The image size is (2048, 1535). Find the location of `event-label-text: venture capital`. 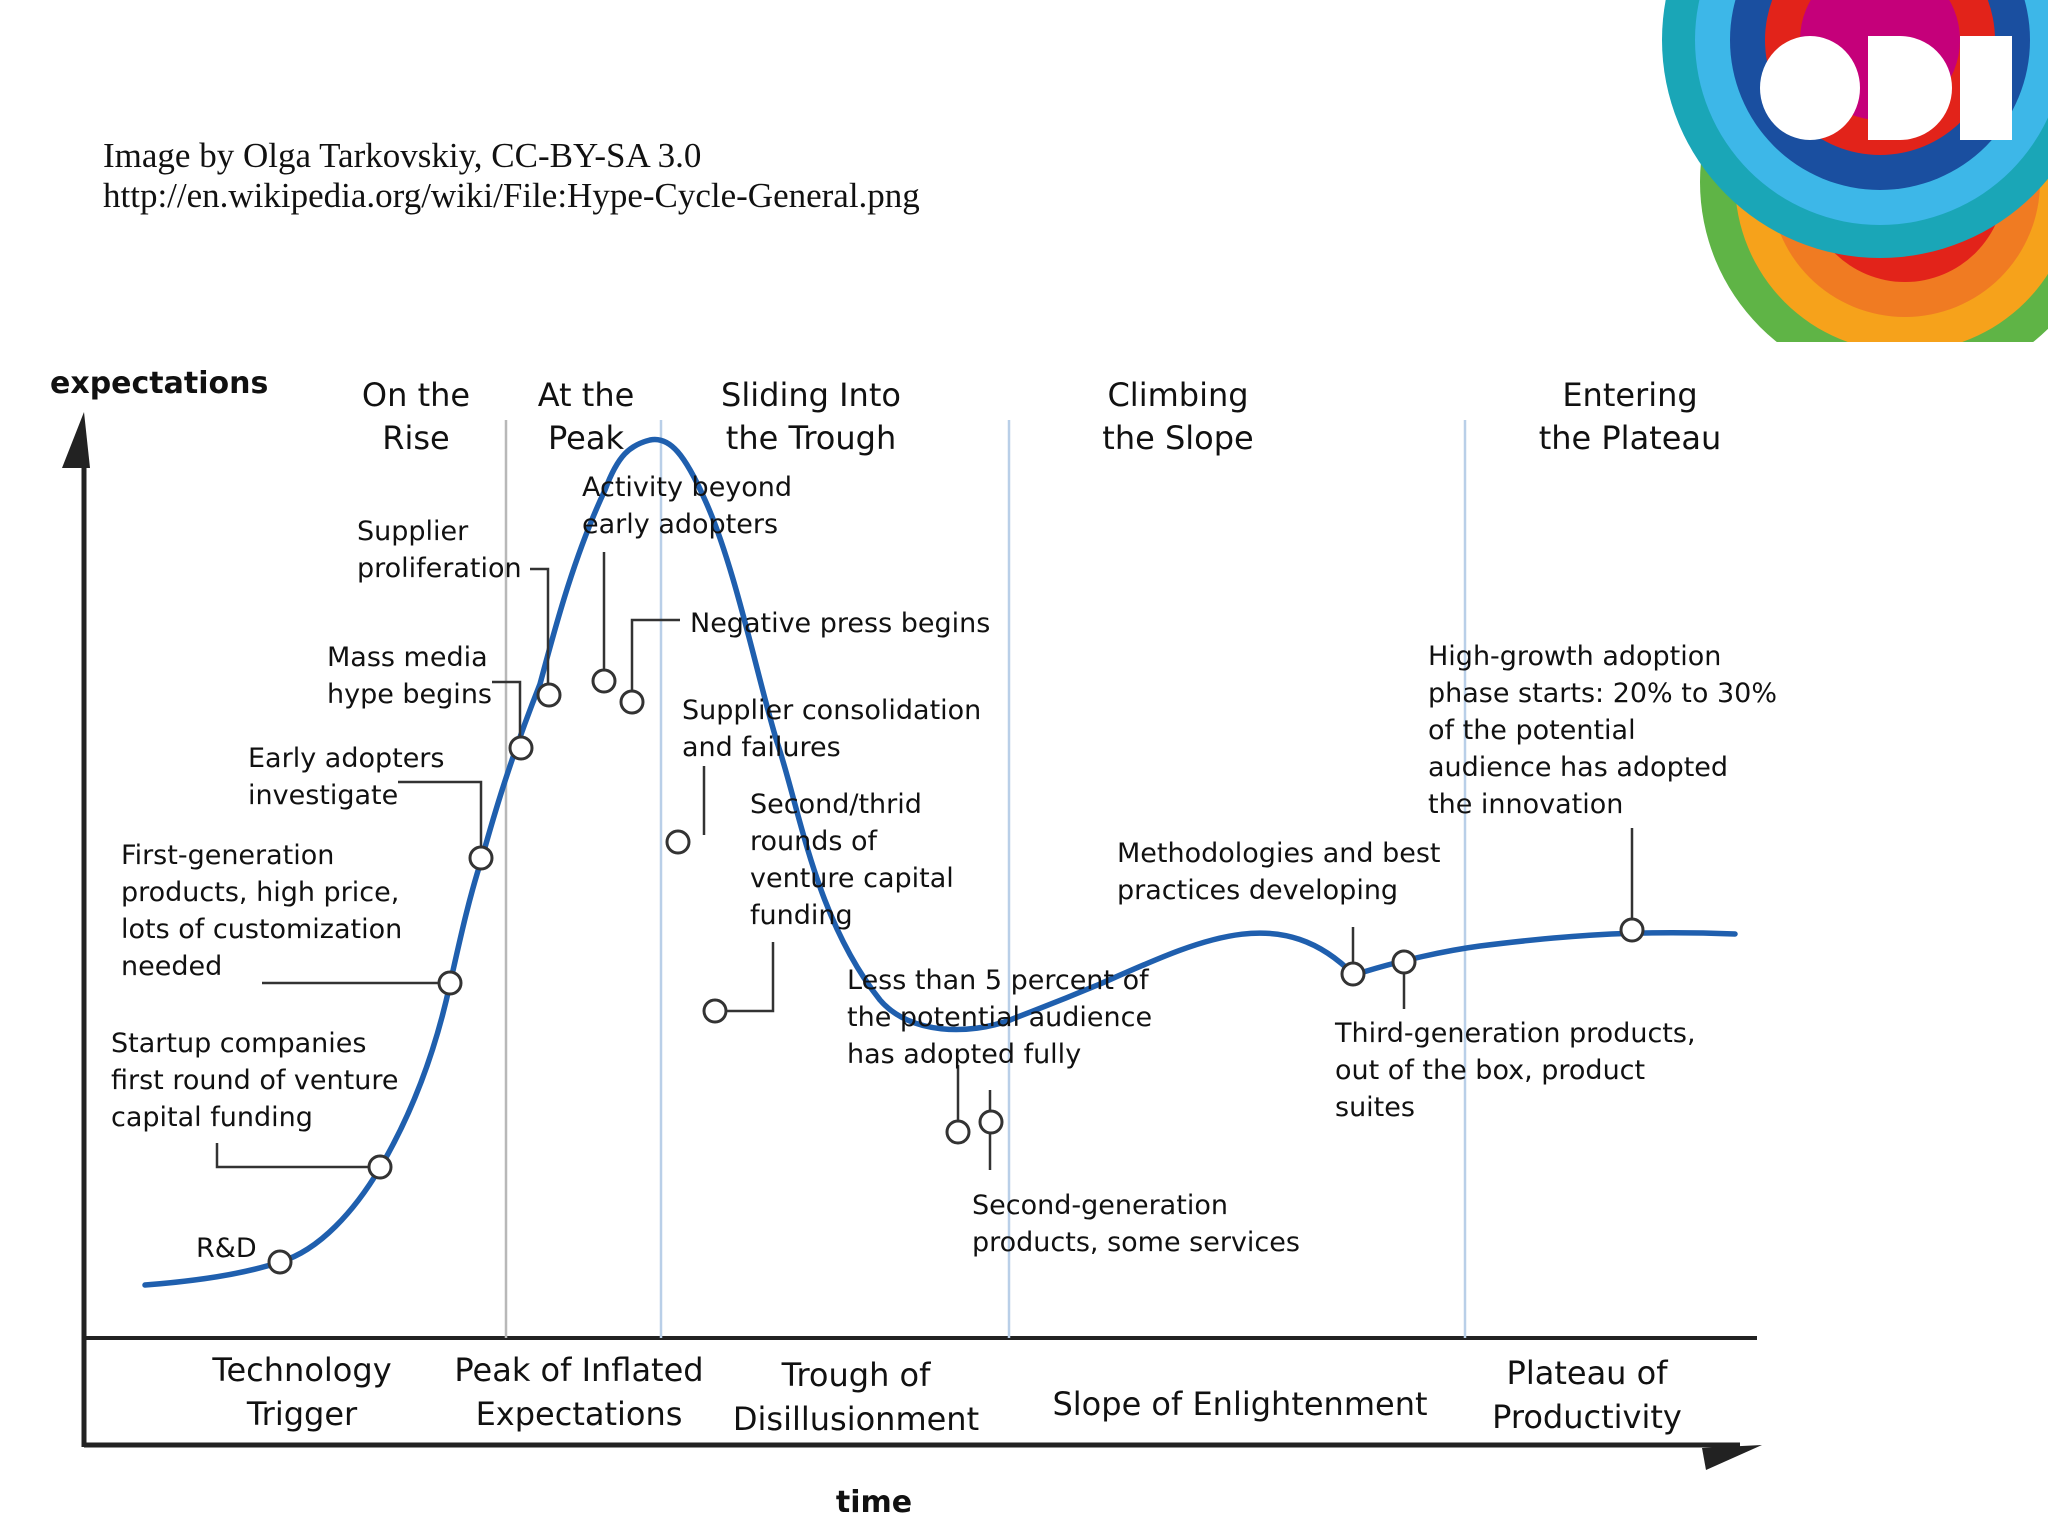

event-label-text: venture capital is located at coordinates (852, 878).